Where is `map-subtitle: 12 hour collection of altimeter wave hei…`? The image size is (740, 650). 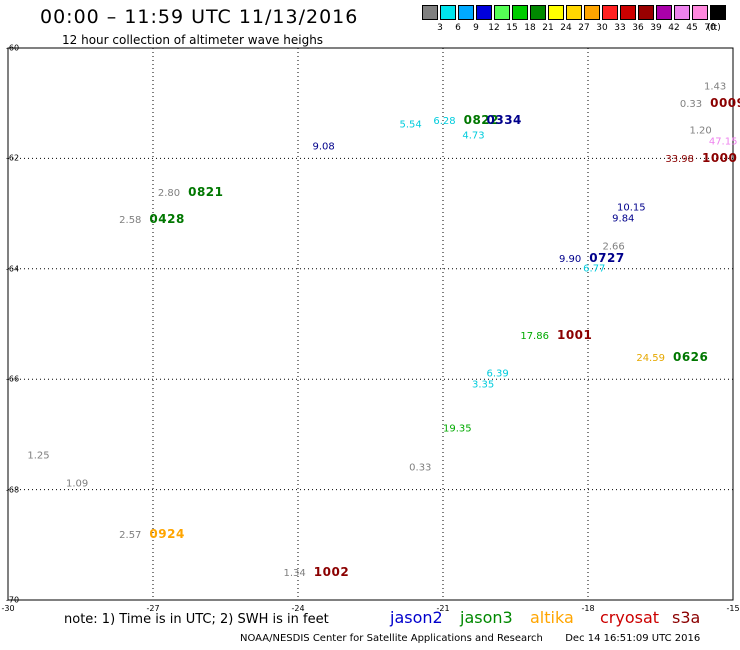 map-subtitle: 12 hour collection of altimeter wave hei… is located at coordinates (193, 40).